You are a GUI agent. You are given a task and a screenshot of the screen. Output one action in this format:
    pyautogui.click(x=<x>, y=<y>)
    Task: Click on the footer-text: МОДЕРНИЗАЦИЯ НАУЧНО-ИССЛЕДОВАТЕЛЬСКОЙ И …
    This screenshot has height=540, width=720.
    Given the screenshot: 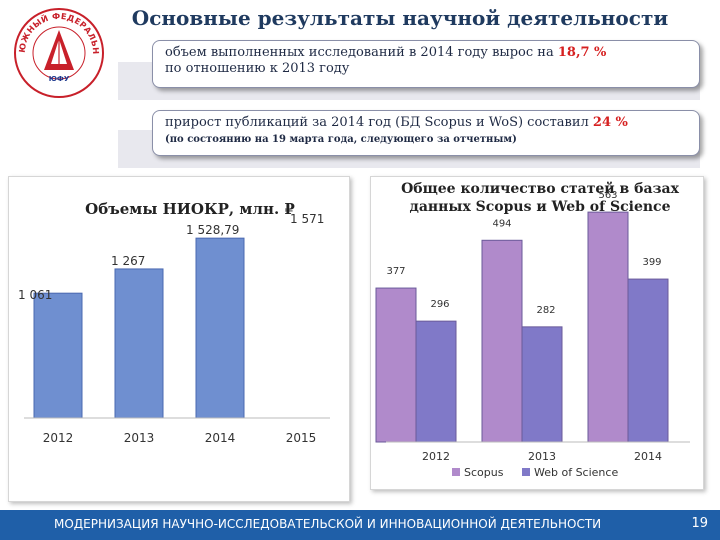 What is the action you would take?
    pyautogui.click(x=328, y=524)
    